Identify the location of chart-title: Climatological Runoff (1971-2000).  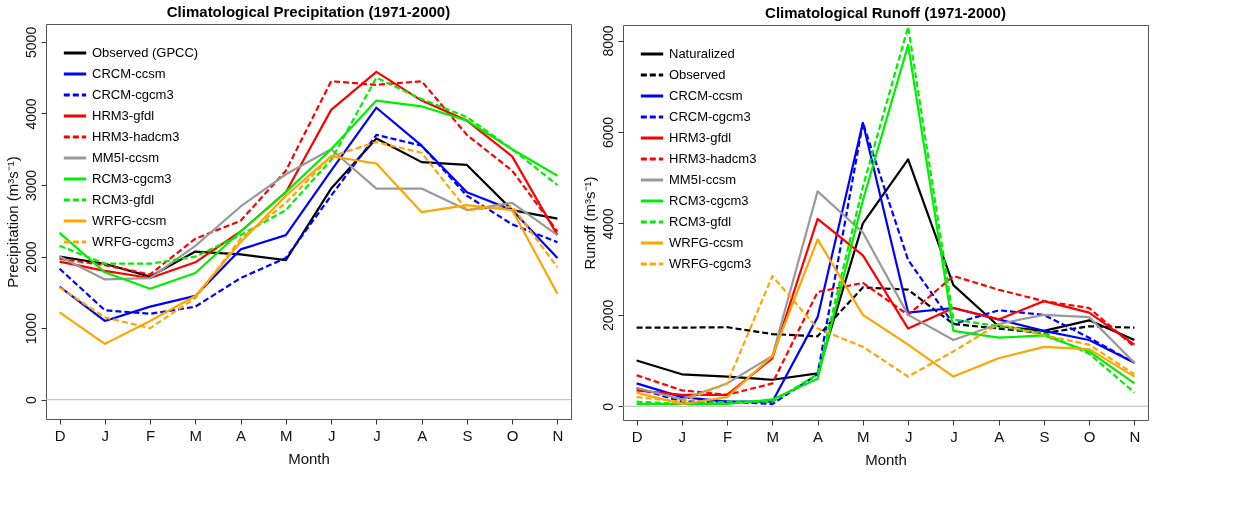
(885, 12).